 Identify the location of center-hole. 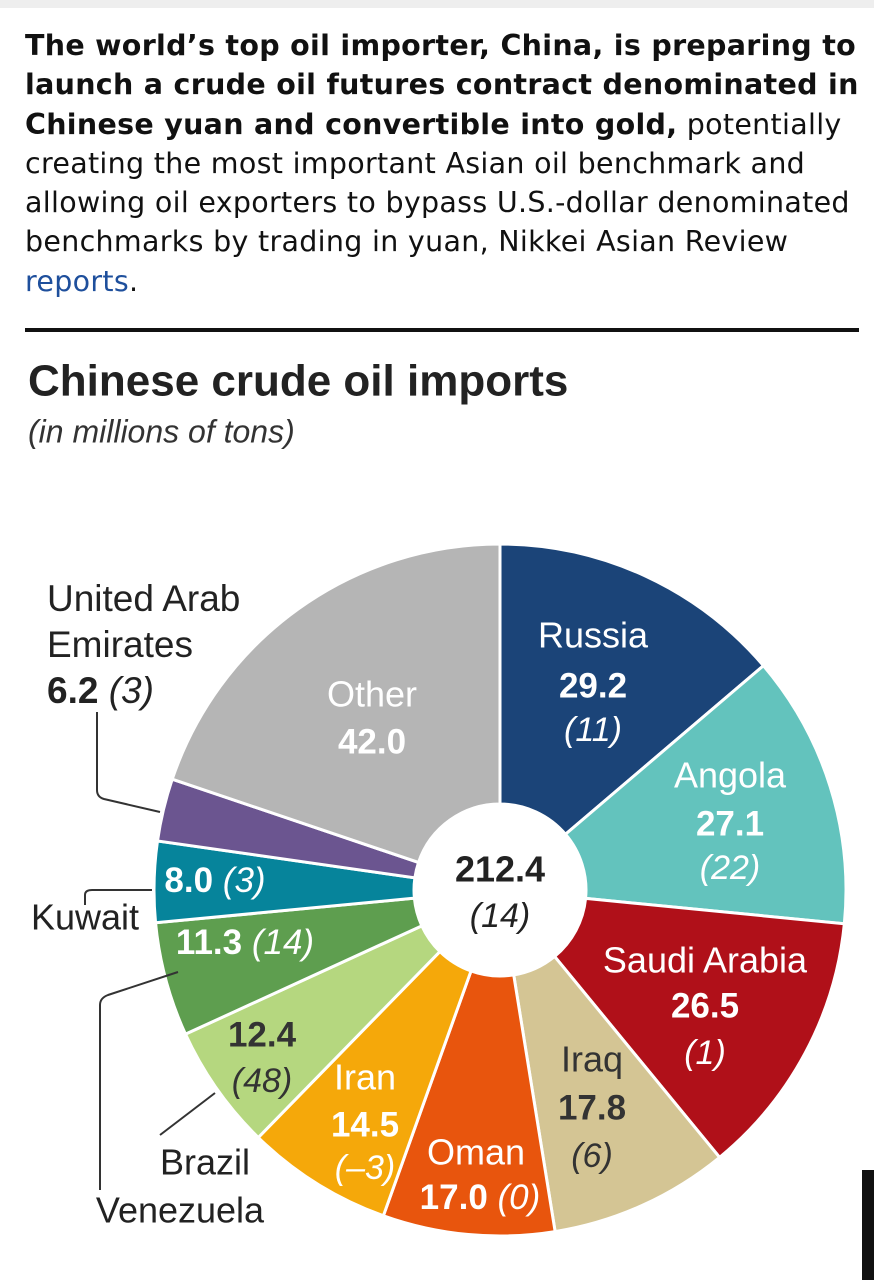
(500, 890).